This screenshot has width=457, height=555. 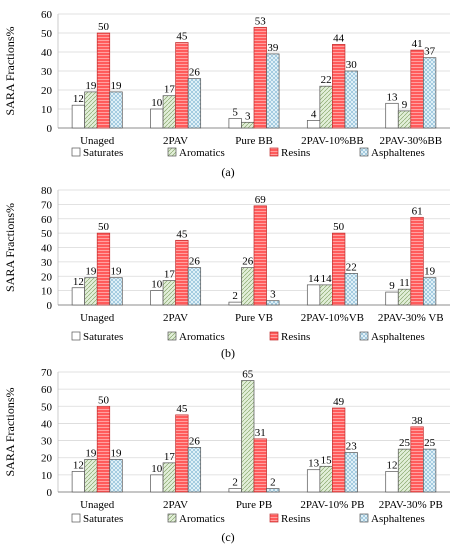 What do you see at coordinates (47, 249) in the screenshot?
I see `y-tick-label: 40` at bounding box center [47, 249].